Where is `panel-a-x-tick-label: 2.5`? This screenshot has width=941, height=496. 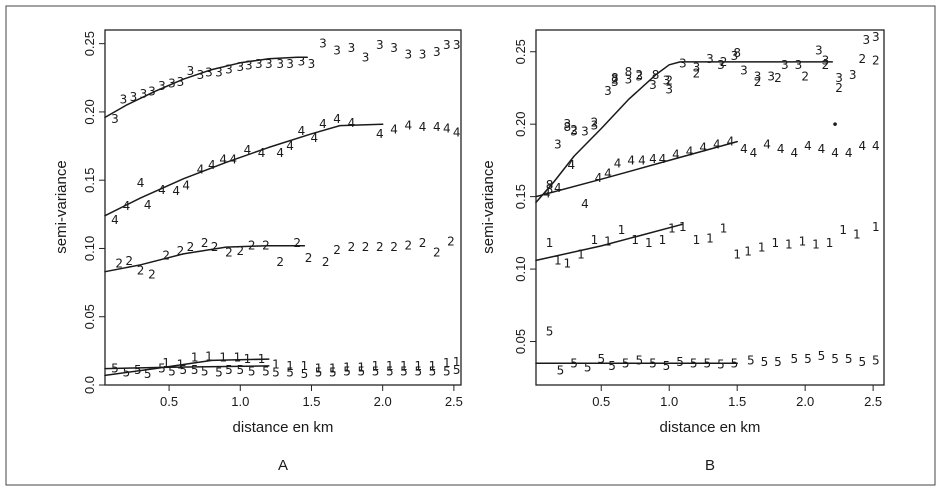
panel-a-x-tick-label: 2.5 is located at coordinates (454, 401).